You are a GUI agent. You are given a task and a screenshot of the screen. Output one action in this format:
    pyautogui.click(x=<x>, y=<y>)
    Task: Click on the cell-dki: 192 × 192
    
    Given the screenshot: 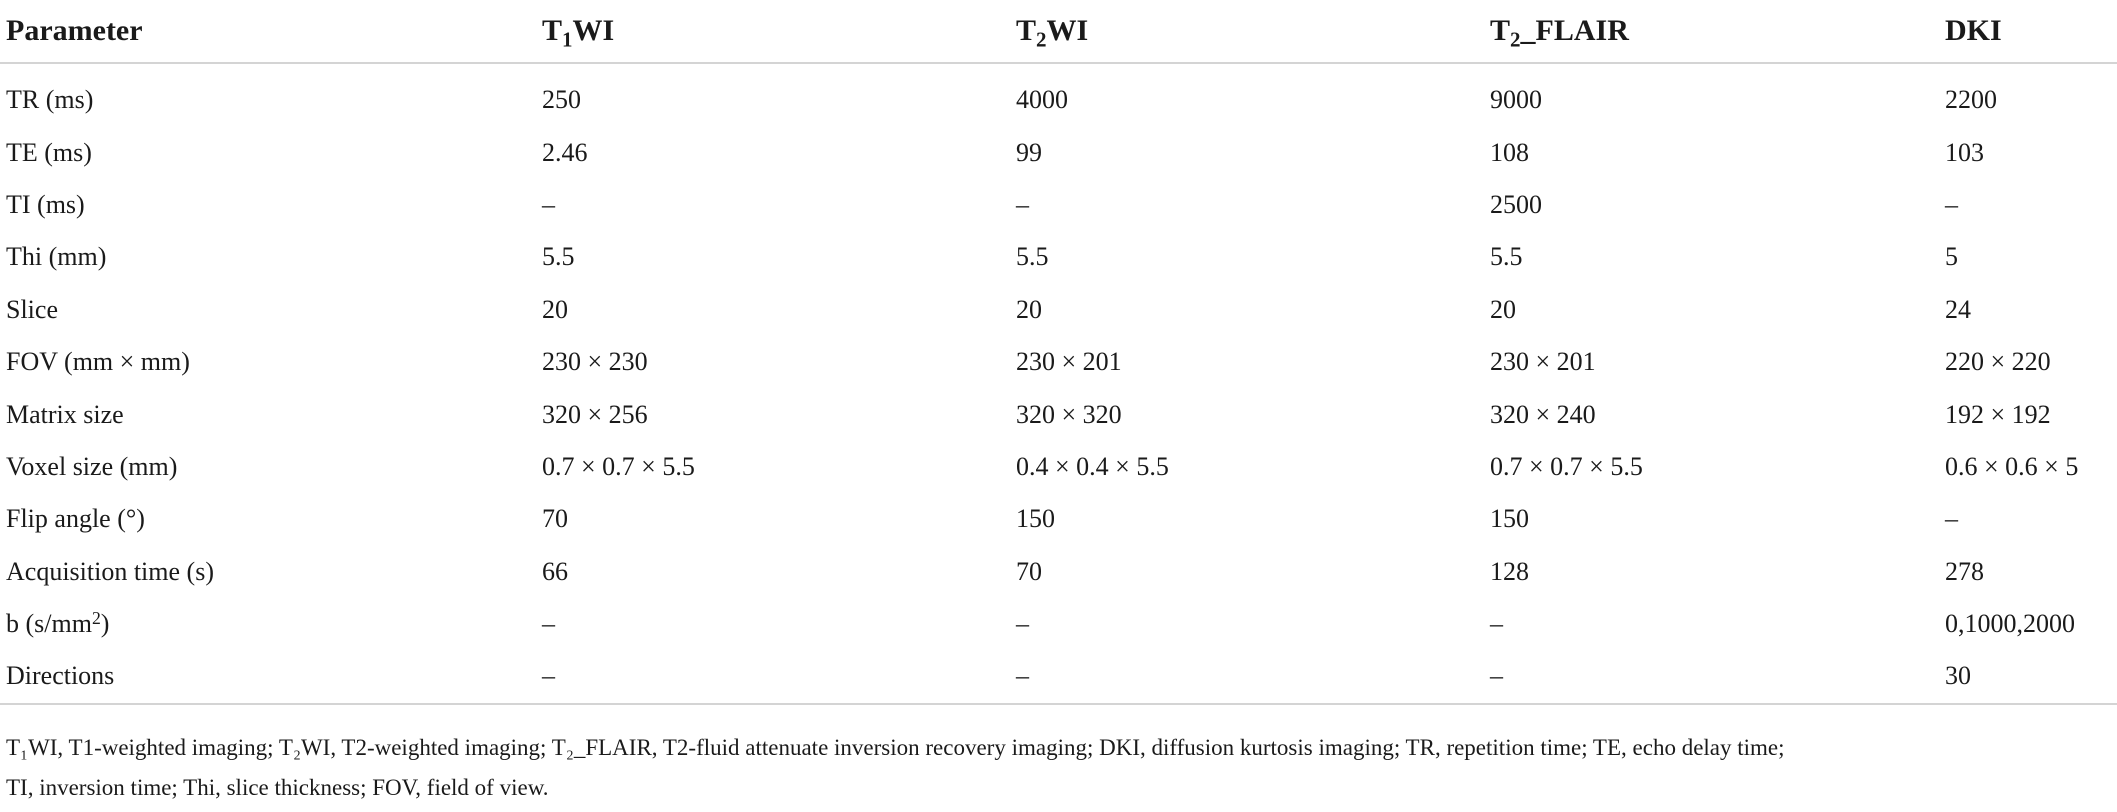 What is the action you would take?
    pyautogui.click(x=1998, y=414)
    